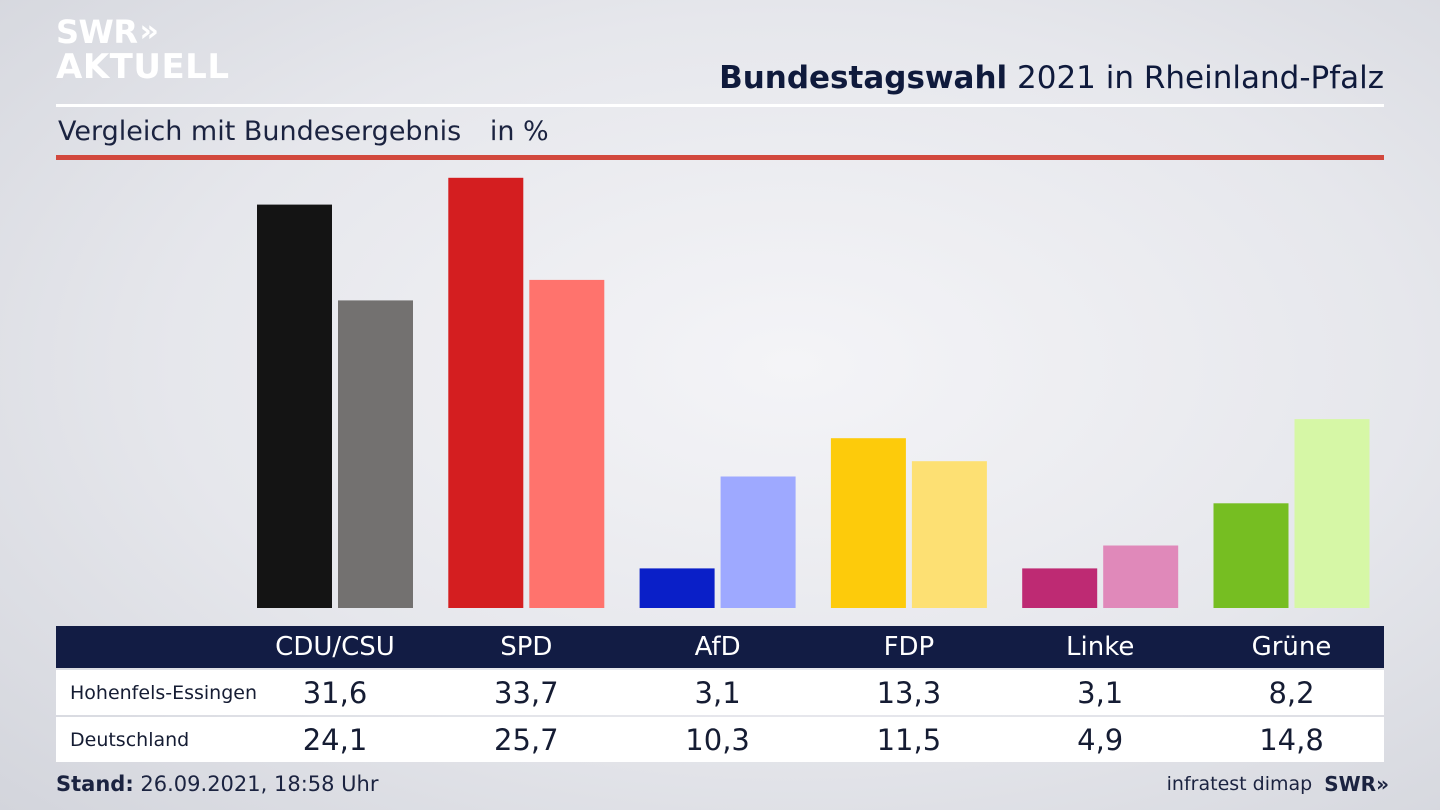 This screenshot has width=1440, height=810. I want to click on title-bold: Bundestagswahl, so click(863, 78).